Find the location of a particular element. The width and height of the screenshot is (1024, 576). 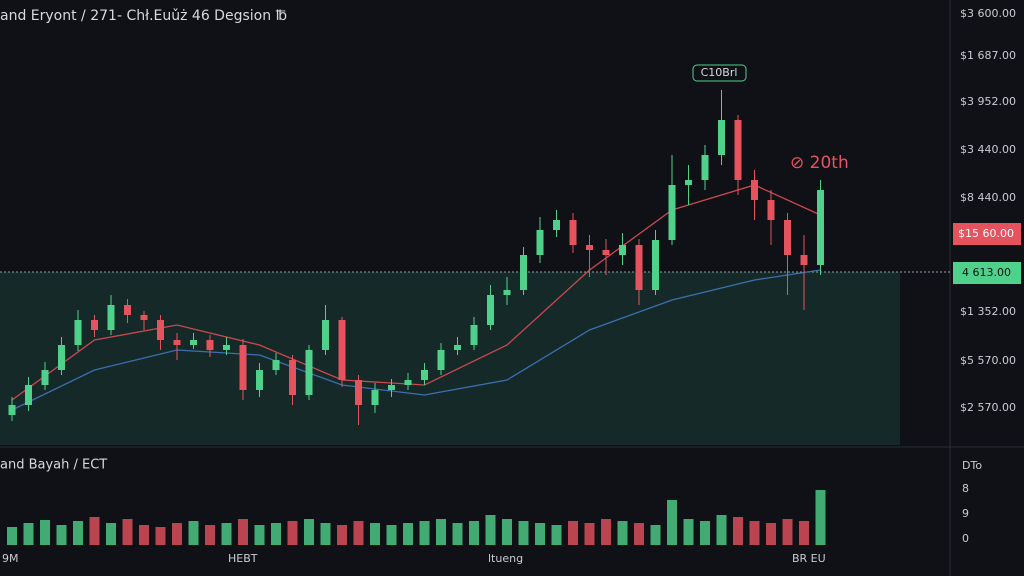

price-label: 4 613.00 is located at coordinates (986, 272).